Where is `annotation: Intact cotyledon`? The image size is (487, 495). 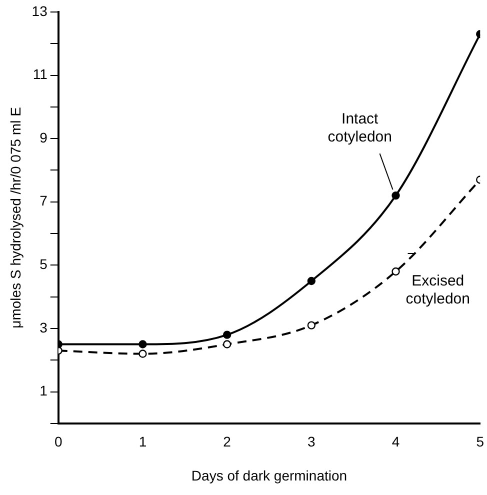 annotation: Intact cotyledon is located at coordinates (360, 128).